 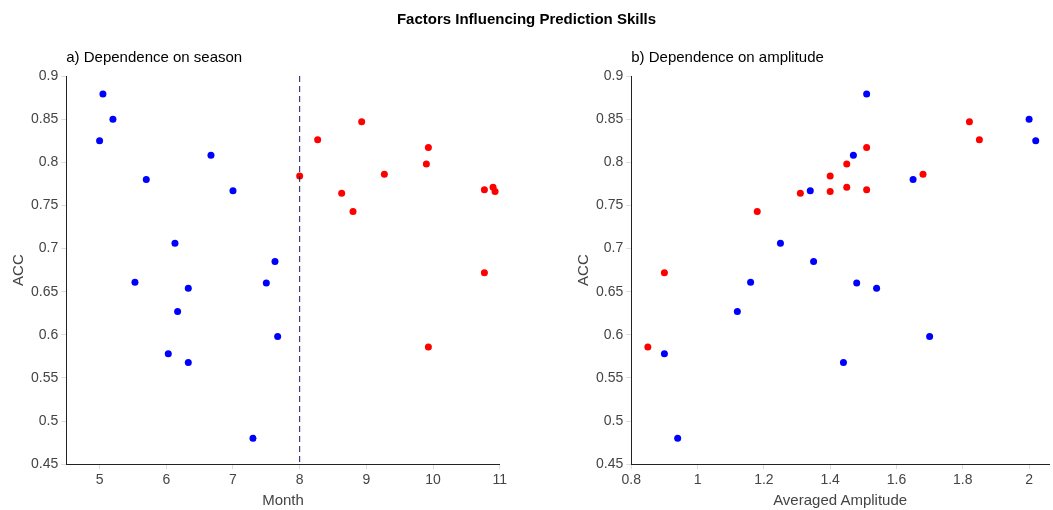 I want to click on x-tick-label: 1, so click(x=697, y=479).